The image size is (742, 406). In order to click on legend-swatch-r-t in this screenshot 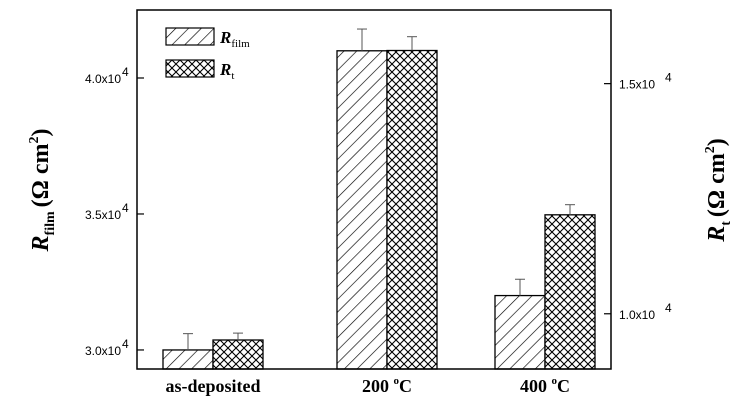, I will do `click(190, 68)`.